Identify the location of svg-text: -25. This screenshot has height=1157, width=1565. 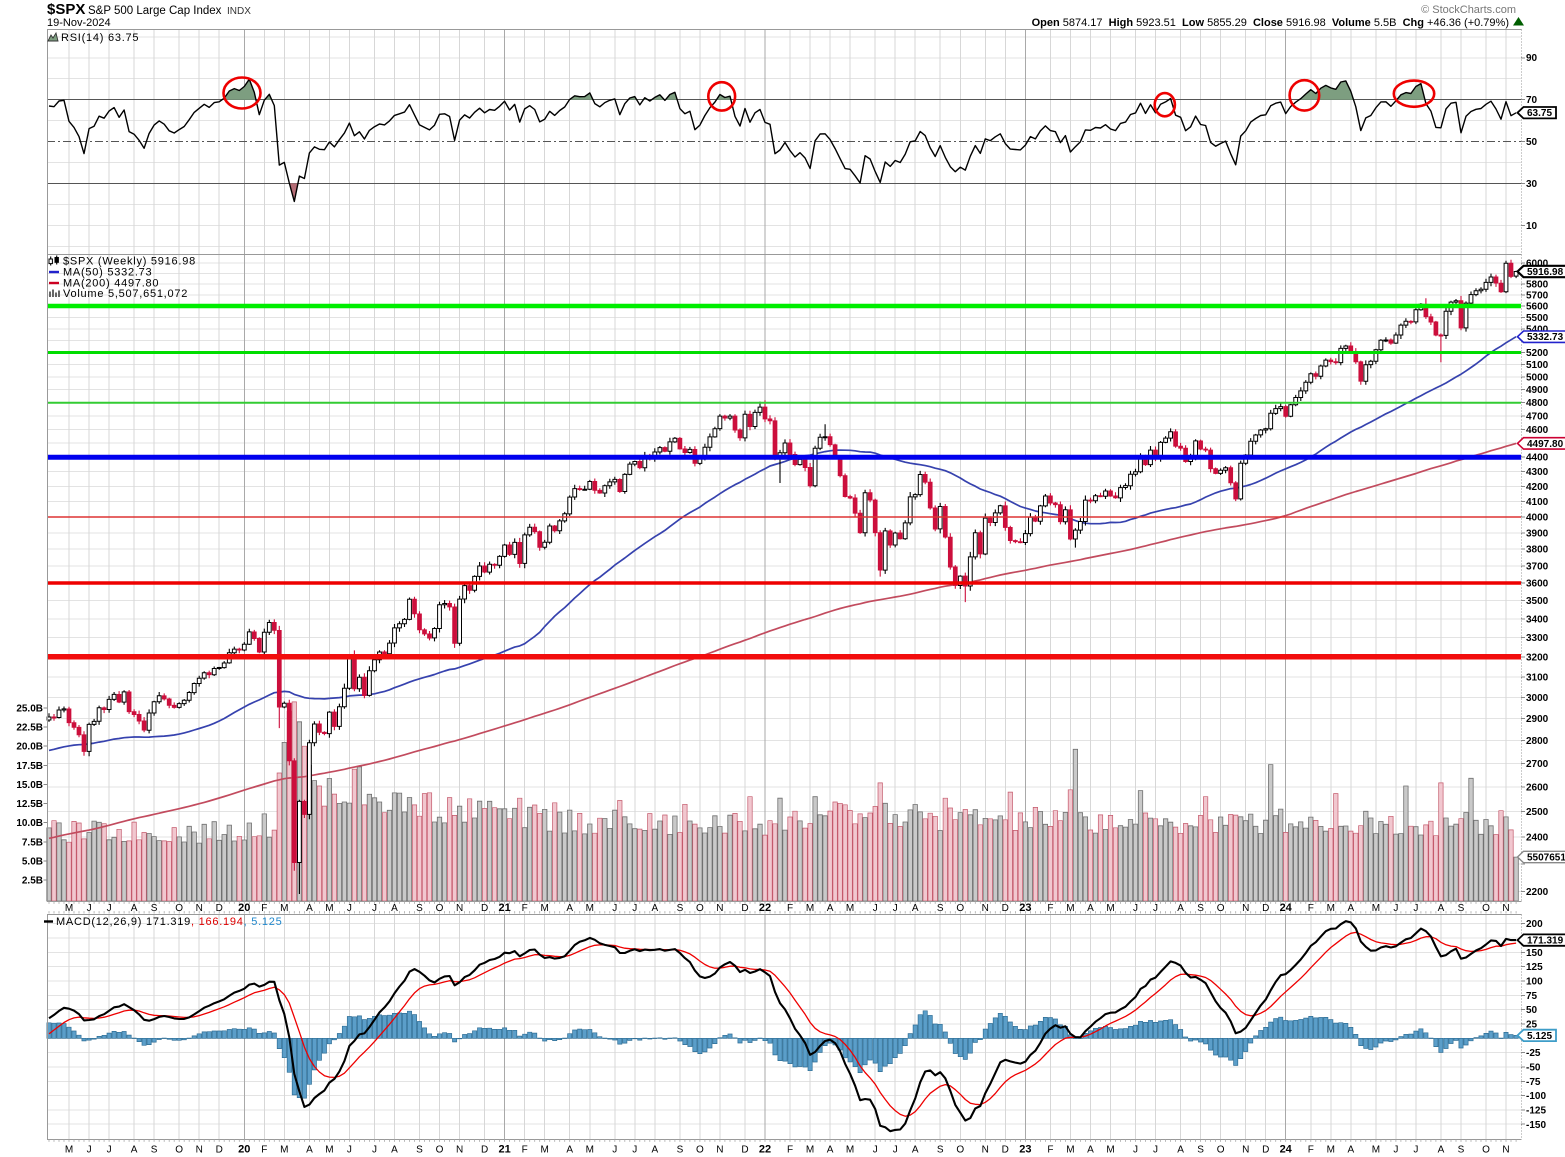
(1533, 1053).